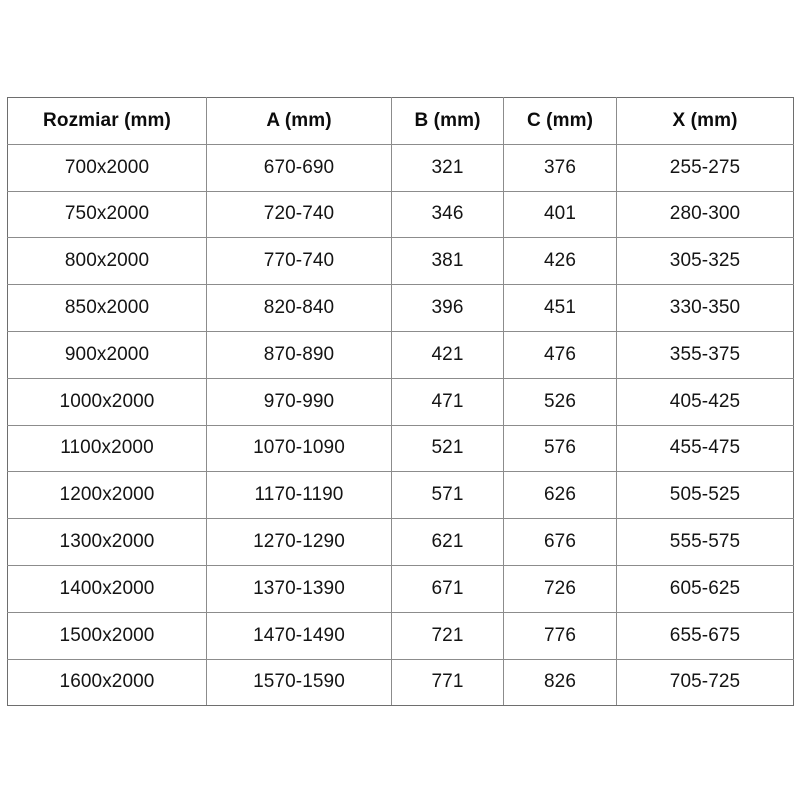 This screenshot has width=800, height=800. I want to click on cell-b: 671, so click(447, 588).